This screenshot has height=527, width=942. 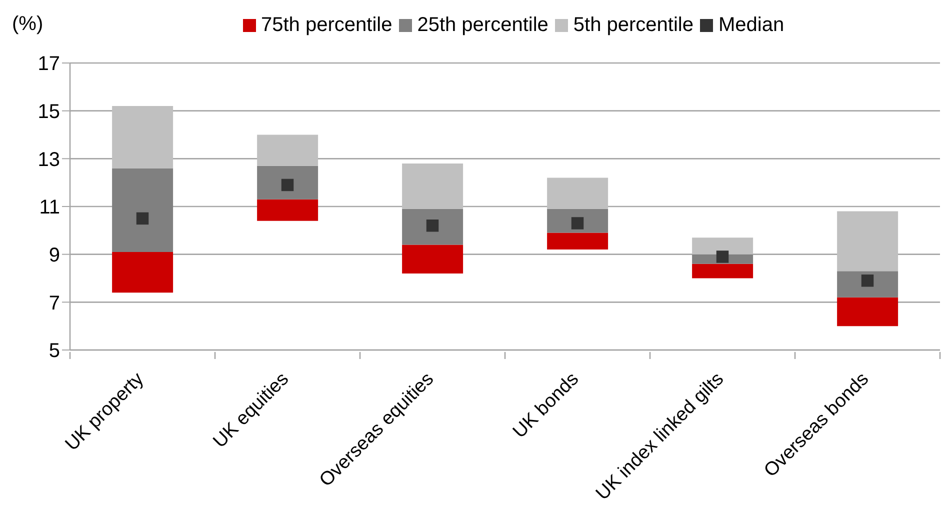 What do you see at coordinates (482, 25) in the screenshot?
I see `legend-label: 25th percentile` at bounding box center [482, 25].